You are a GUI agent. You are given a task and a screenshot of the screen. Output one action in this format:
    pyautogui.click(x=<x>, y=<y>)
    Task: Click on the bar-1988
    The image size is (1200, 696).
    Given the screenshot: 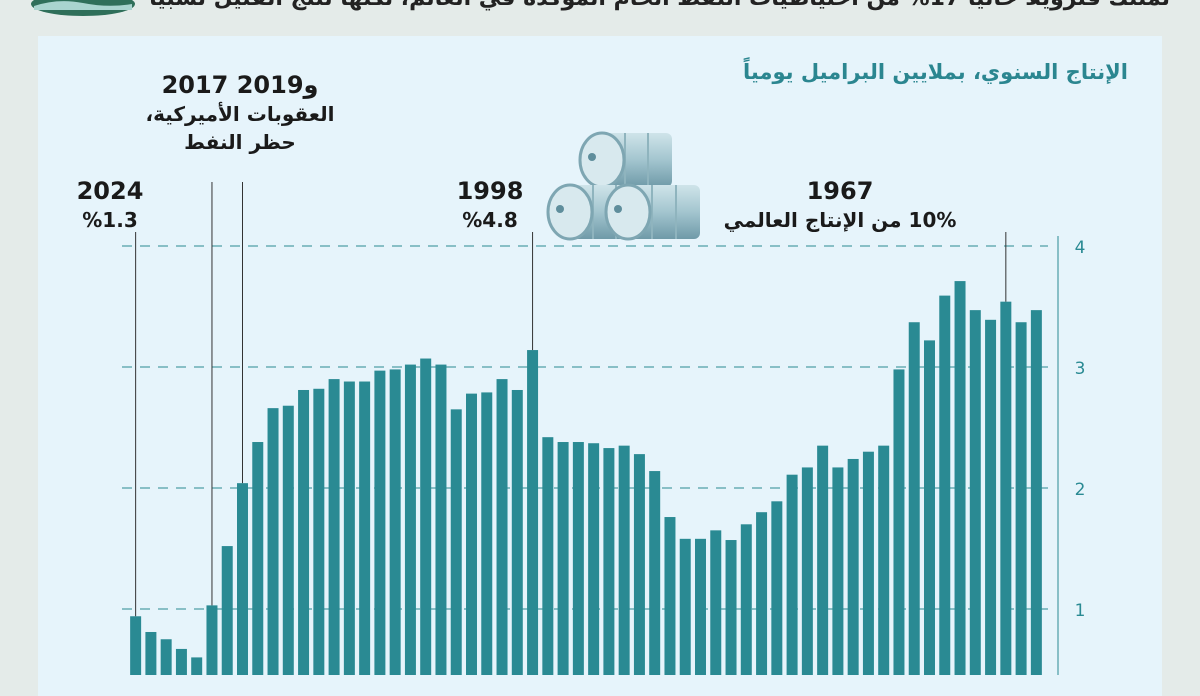 What is the action you would take?
    pyautogui.click(x=685, y=606)
    